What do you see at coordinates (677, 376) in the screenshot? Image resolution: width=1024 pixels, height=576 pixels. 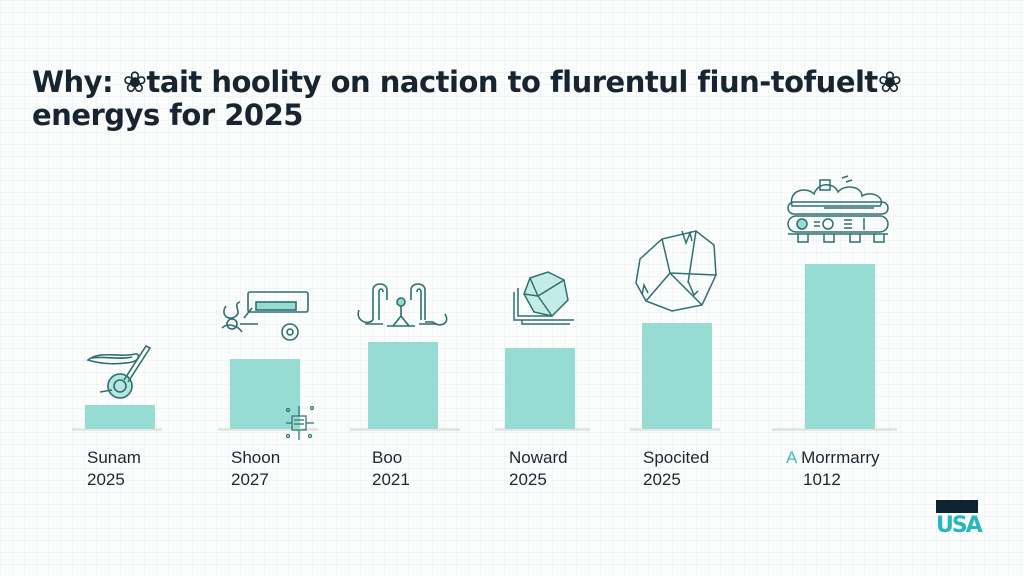 I see `bar-spocited` at bounding box center [677, 376].